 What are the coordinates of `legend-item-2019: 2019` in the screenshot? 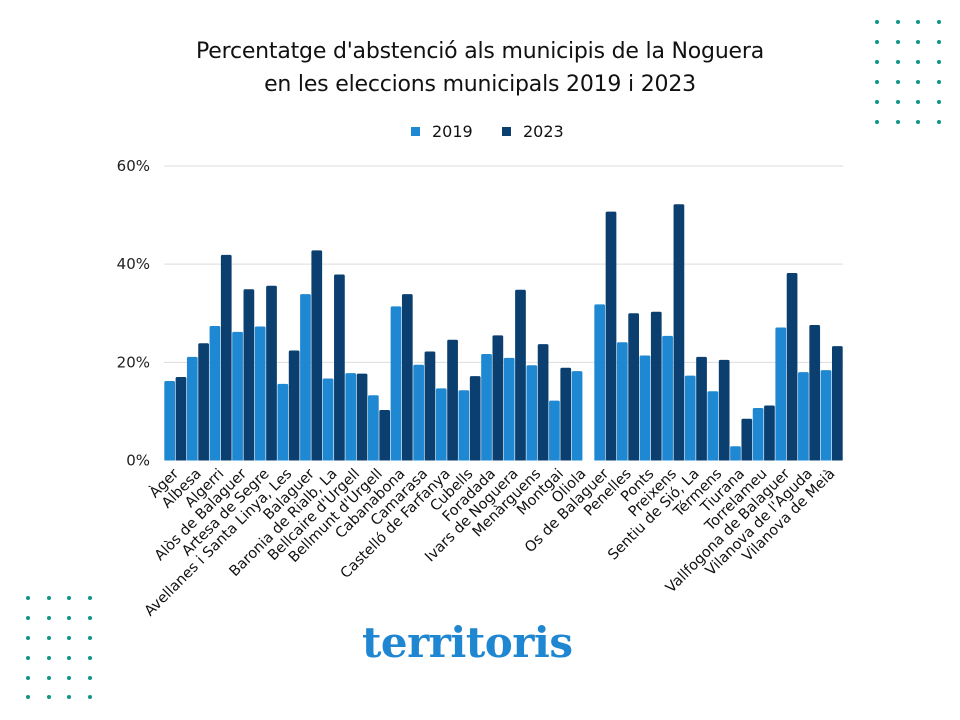 It's located at (442, 131).